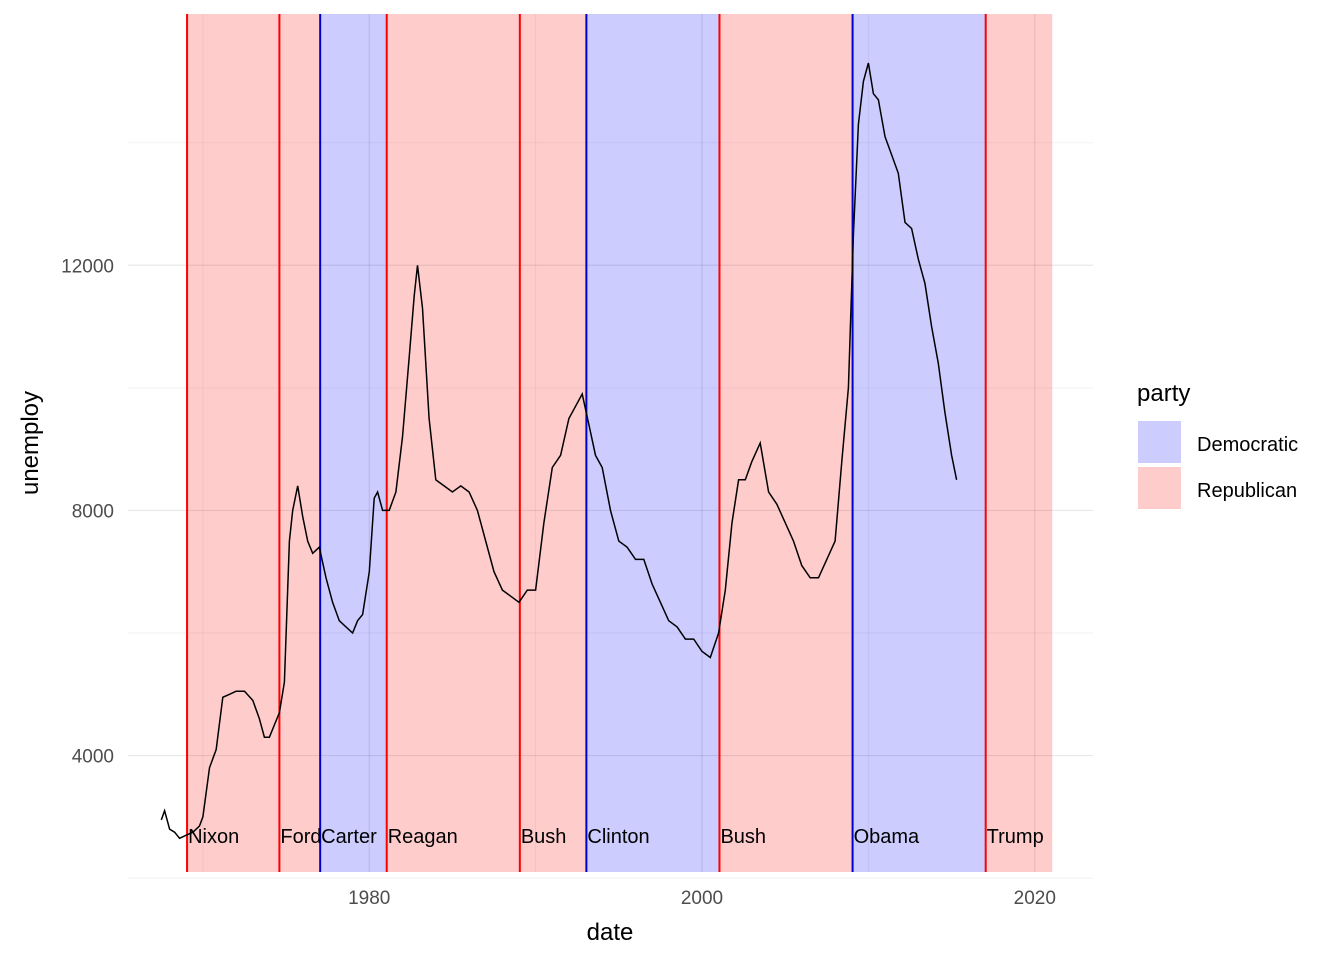  What do you see at coordinates (544, 837) in the screenshot?
I see `president-label-bush-4: Bush` at bounding box center [544, 837].